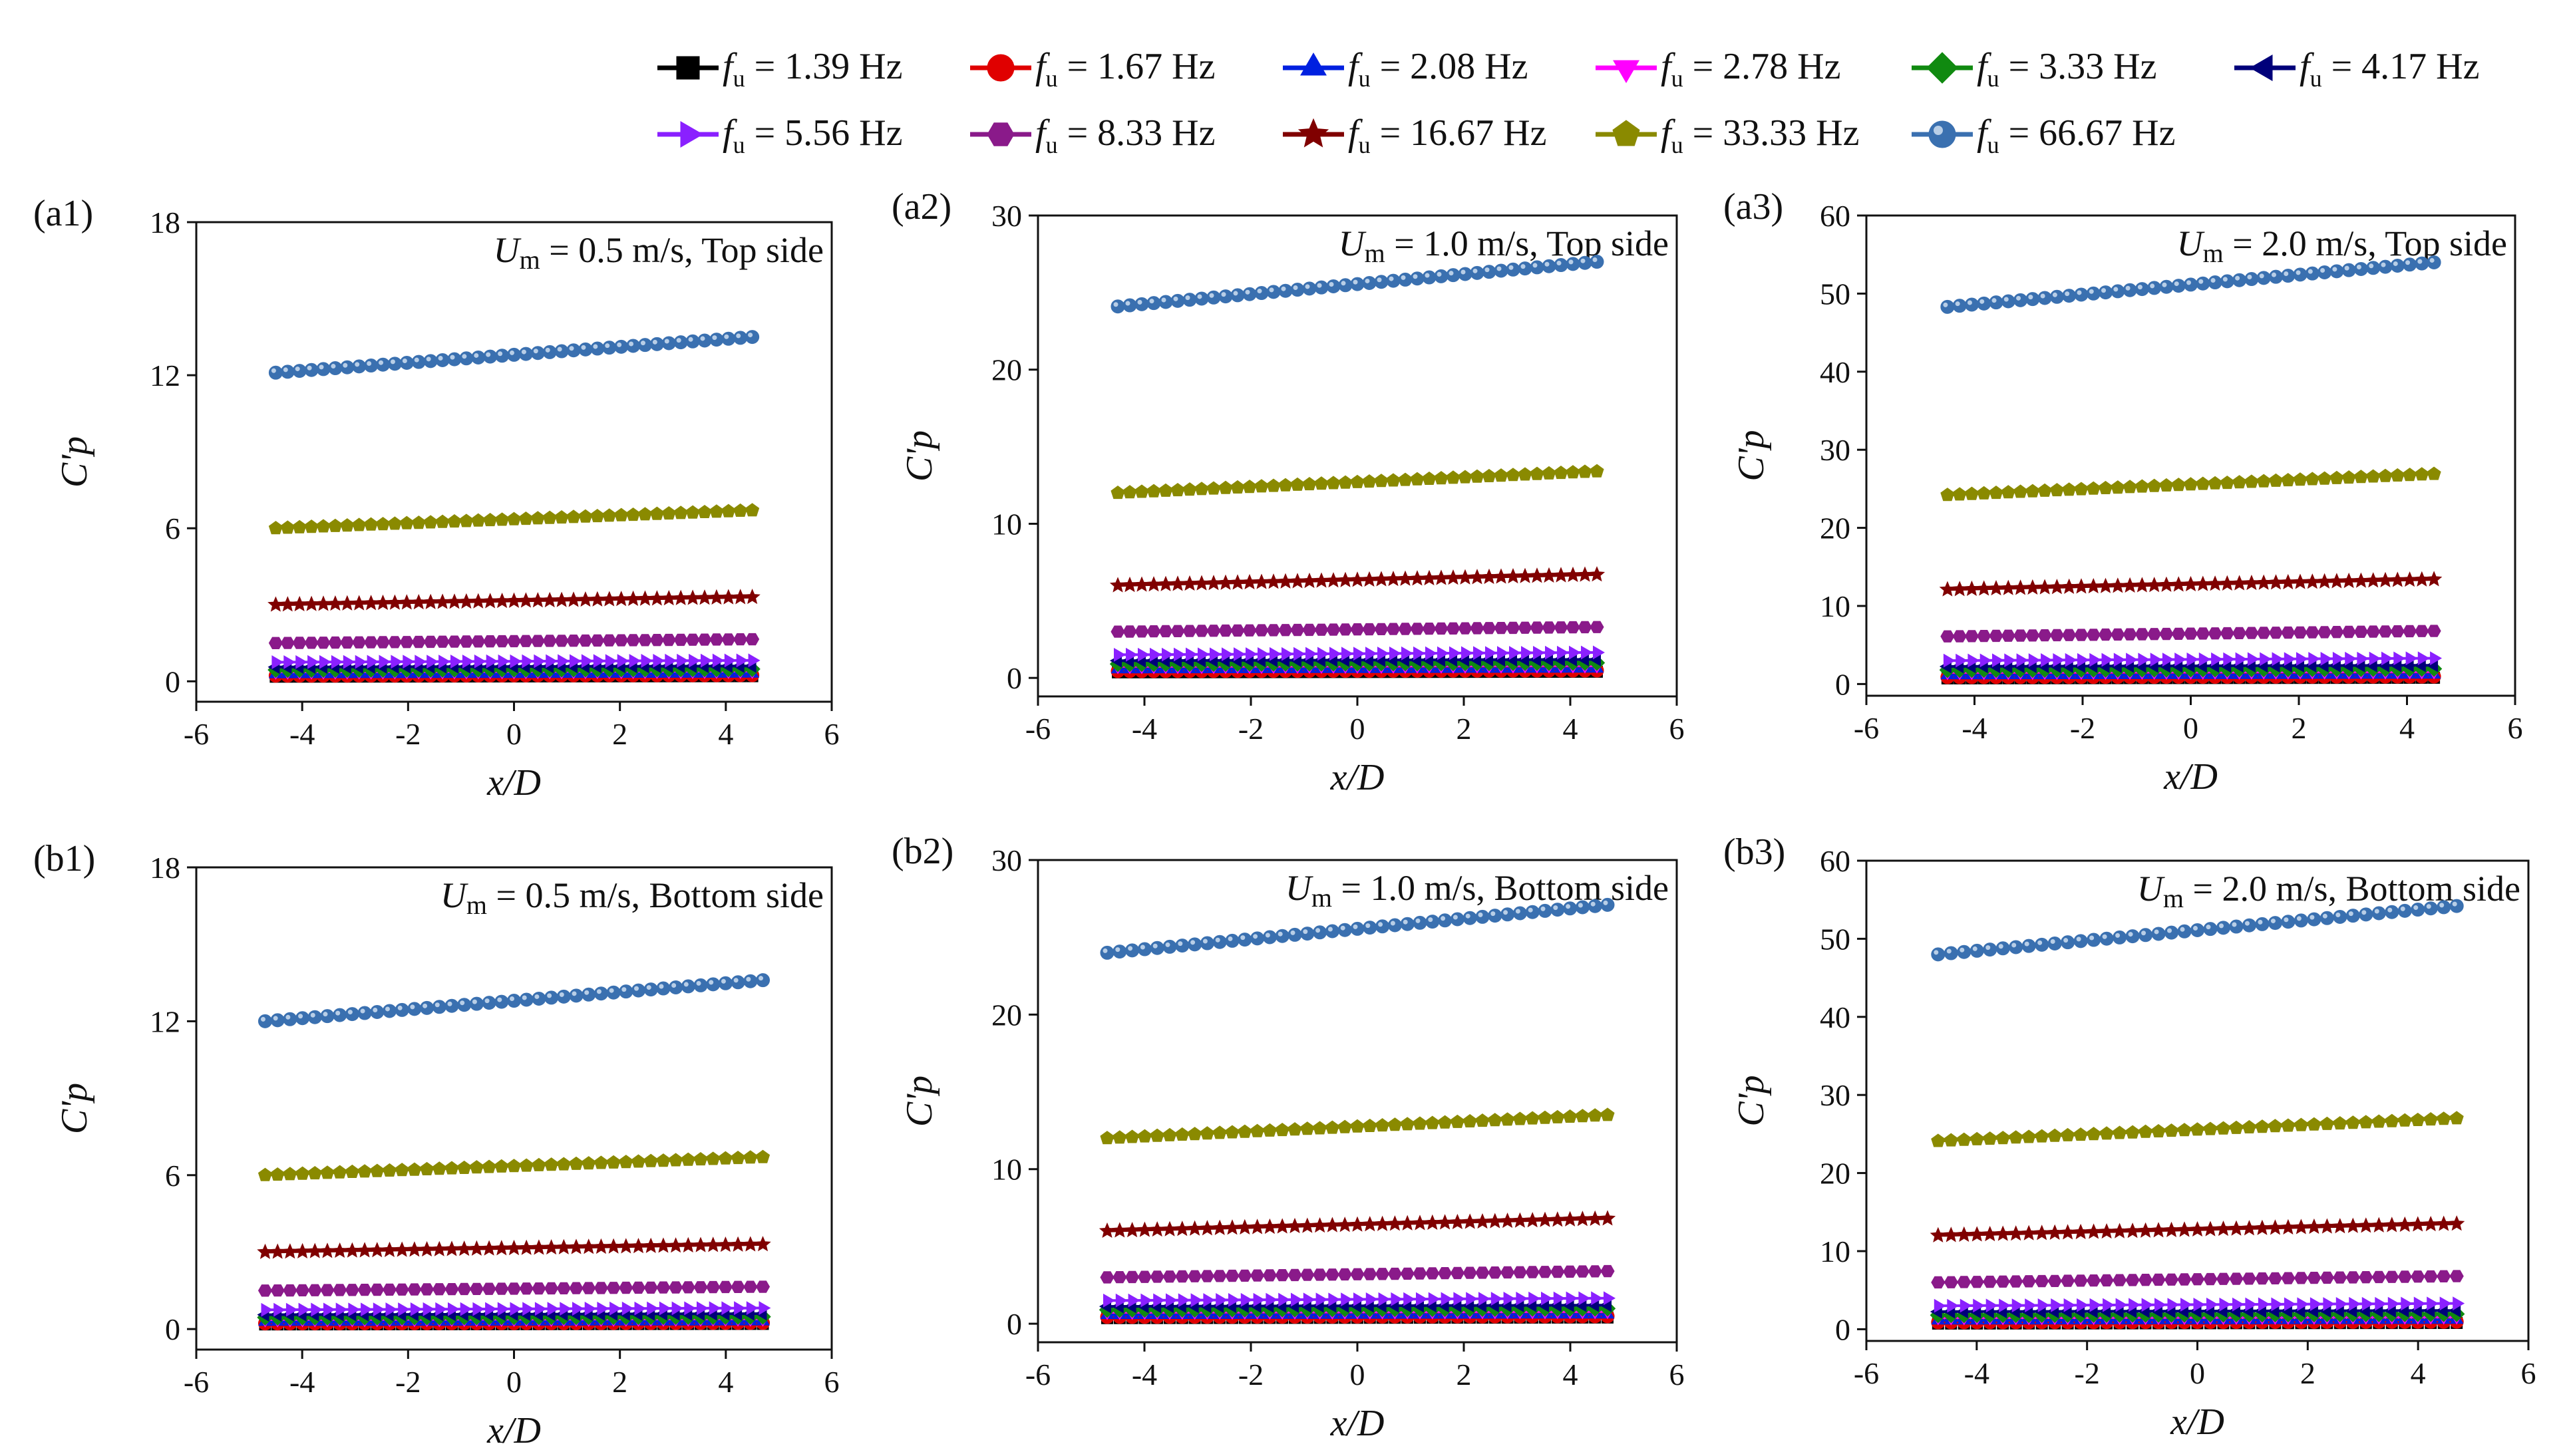  Describe the element at coordinates (196, 734) in the screenshot. I see `x-tick-label: -6` at that location.